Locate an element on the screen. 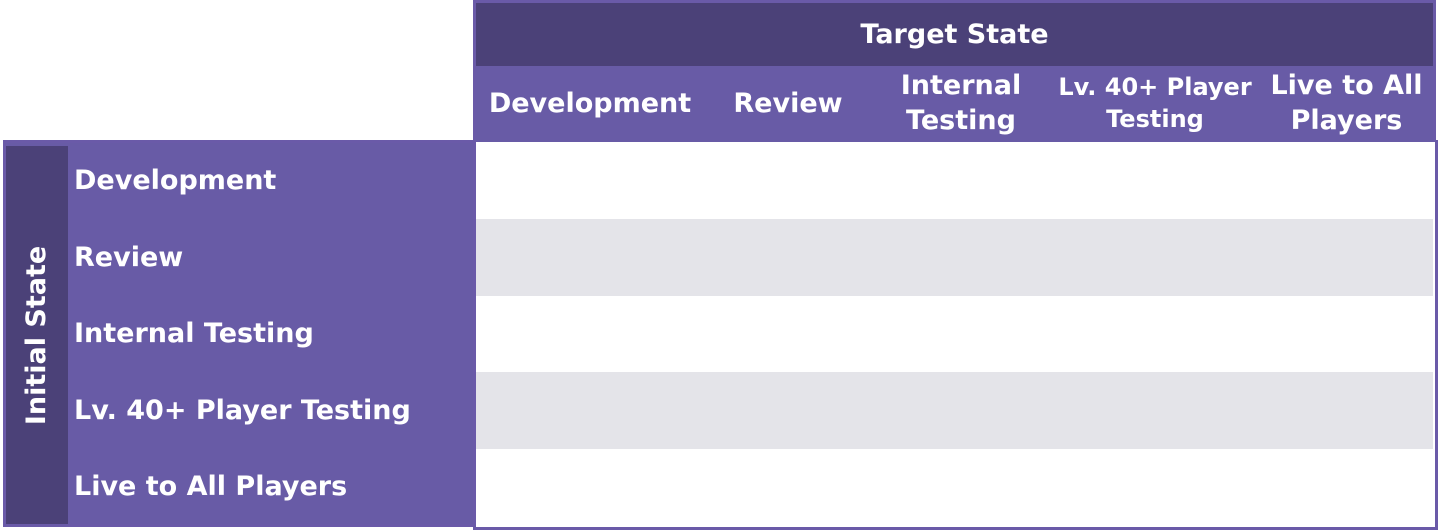 Image resolution: width=1438 pixels, height=530 pixels. column-header-development: Development is located at coordinates (590, 103).